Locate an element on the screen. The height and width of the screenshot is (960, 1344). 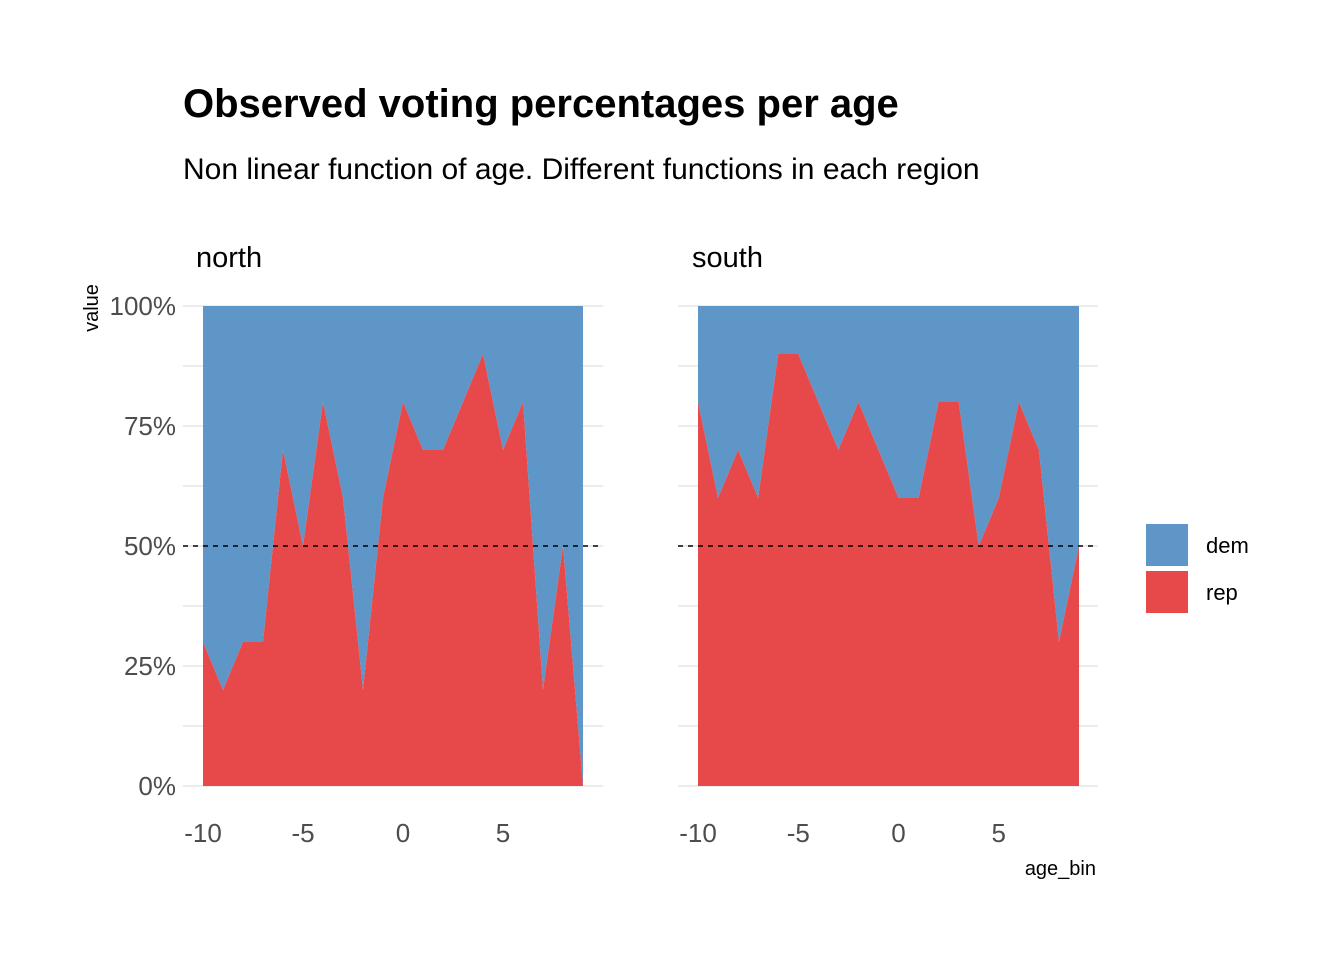
legend-label-rep: rep is located at coordinates (1222, 592).